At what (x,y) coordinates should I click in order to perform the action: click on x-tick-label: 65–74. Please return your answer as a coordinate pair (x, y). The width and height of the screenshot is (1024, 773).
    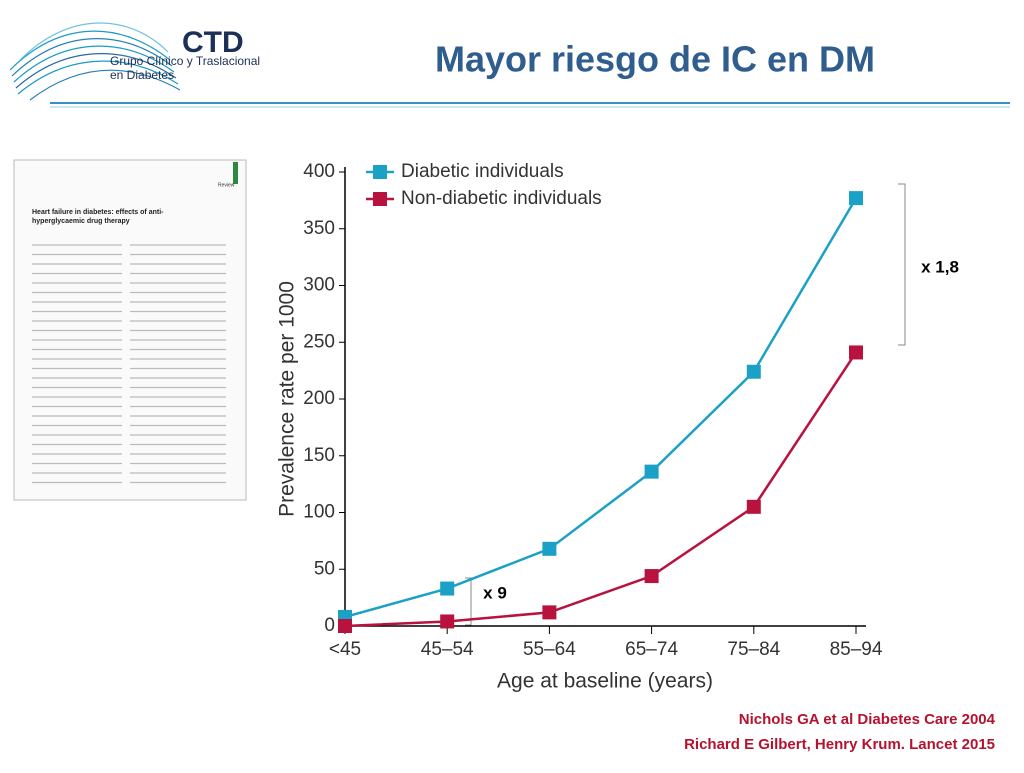
    Looking at the image, I should click on (651, 649).